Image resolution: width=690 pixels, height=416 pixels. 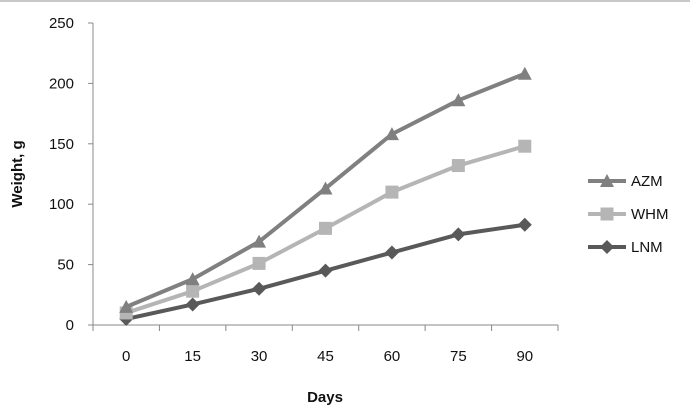 What do you see at coordinates (625, 247) in the screenshot?
I see `legend-item-lnm: LNM` at bounding box center [625, 247].